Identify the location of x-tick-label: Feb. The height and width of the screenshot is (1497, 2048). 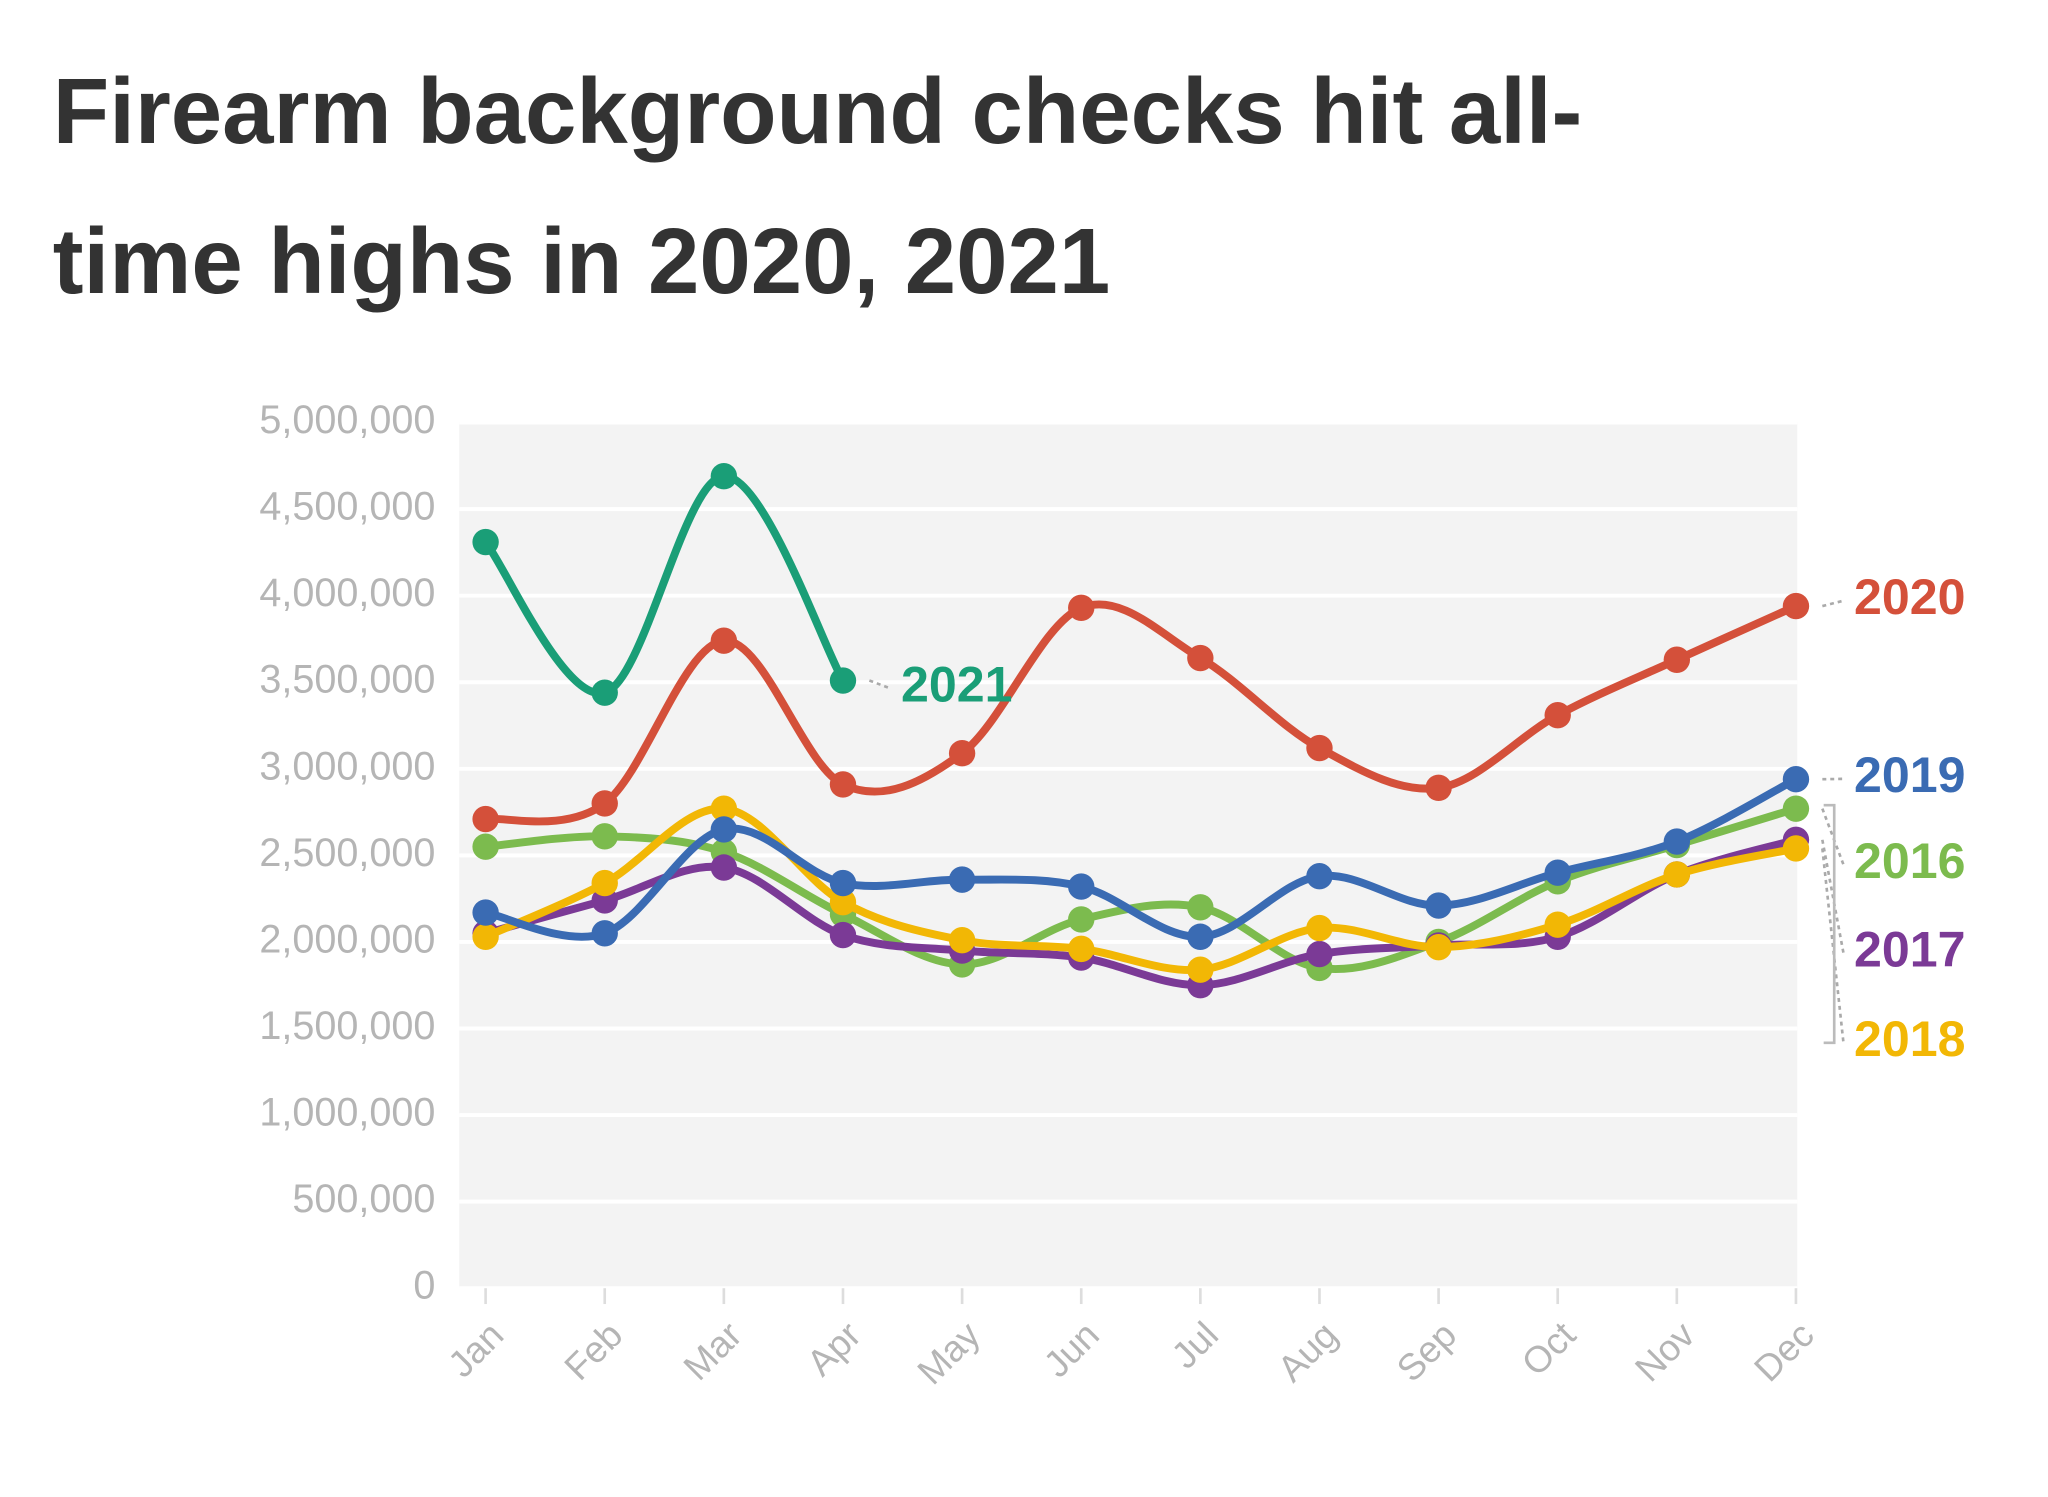
(593, 1351).